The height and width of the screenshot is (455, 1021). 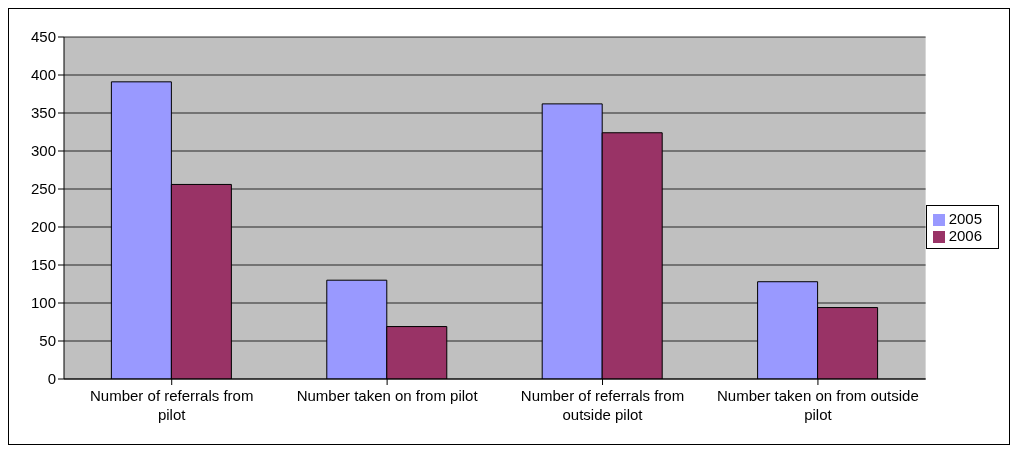 I want to click on y-tick-label: 150, so click(x=43, y=265).